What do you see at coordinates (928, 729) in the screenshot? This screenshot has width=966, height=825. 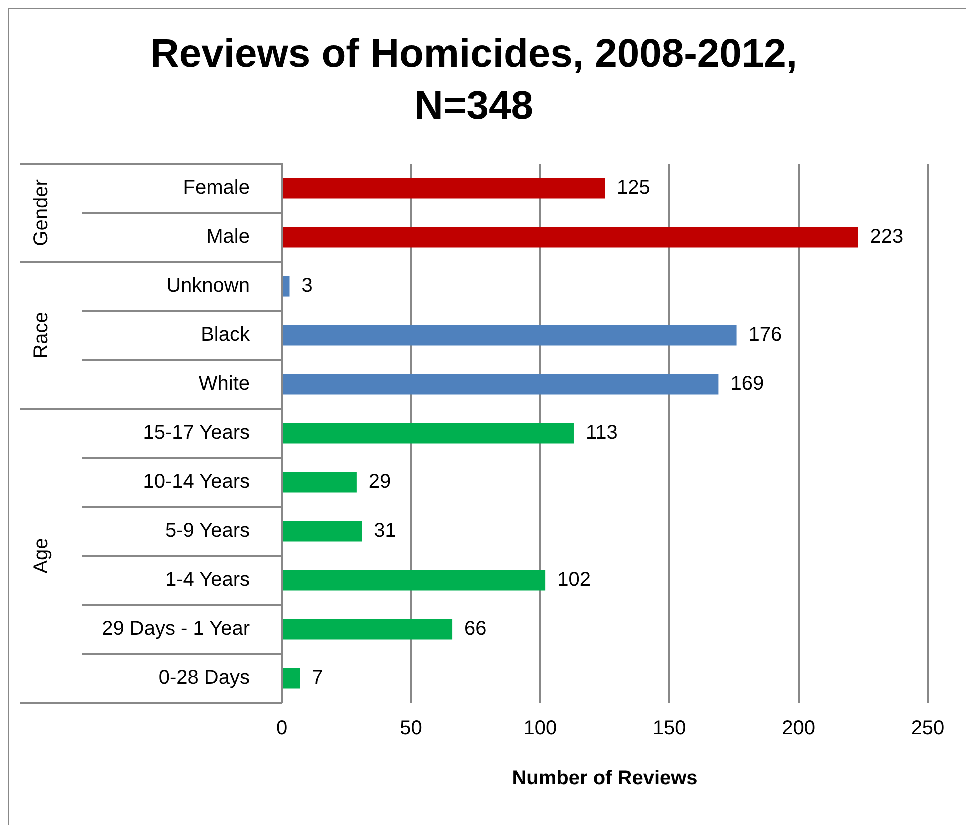 I see `x-tick-label: 250` at bounding box center [928, 729].